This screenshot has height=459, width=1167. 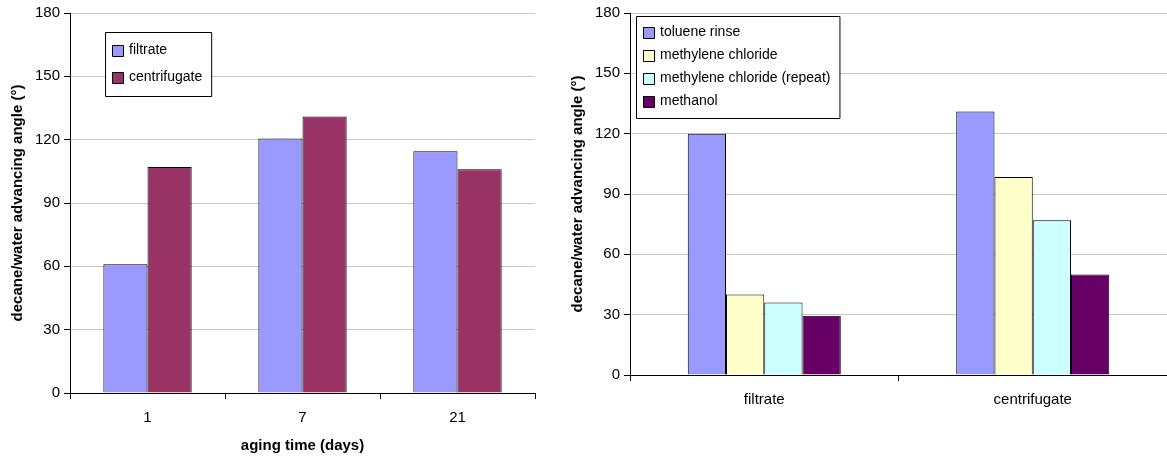 What do you see at coordinates (689, 100) in the screenshot?
I see `legend-label: methanol` at bounding box center [689, 100].